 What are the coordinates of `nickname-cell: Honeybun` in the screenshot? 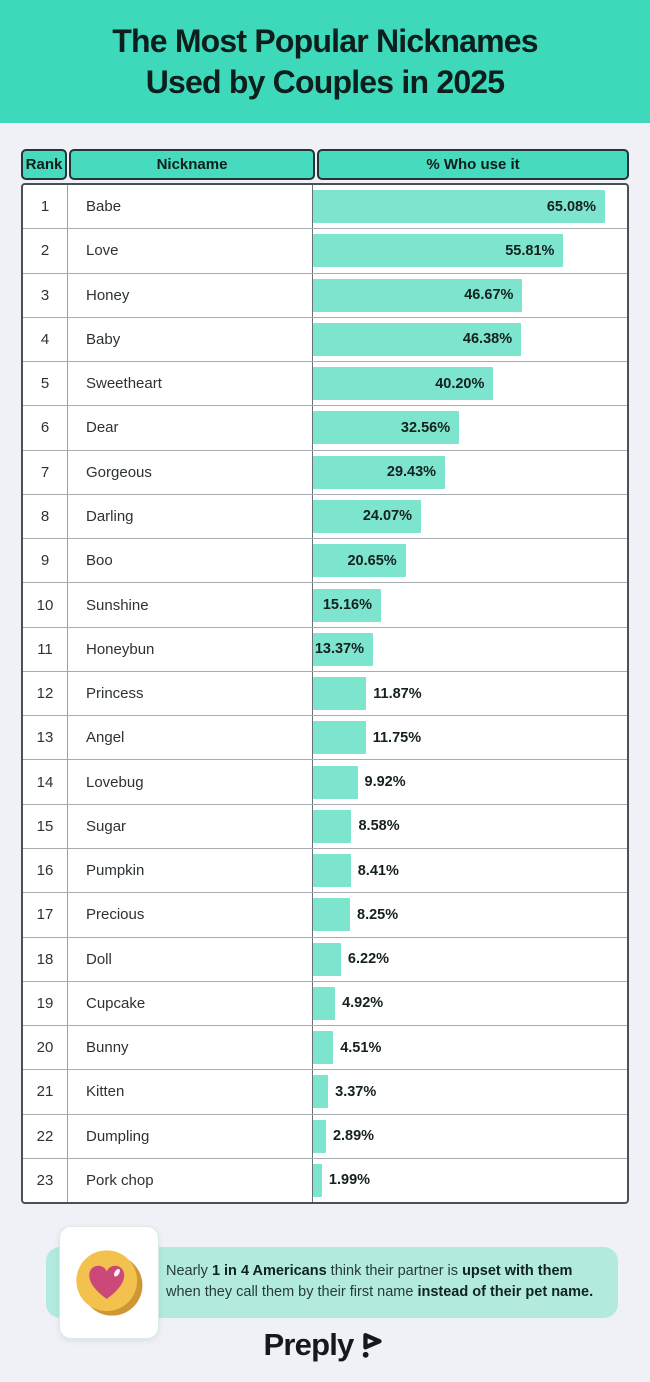 It's located at (190, 649).